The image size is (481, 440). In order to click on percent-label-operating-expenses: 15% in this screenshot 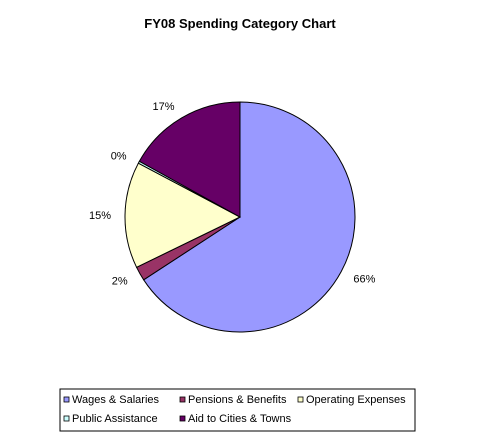, I will do `click(100, 216)`.